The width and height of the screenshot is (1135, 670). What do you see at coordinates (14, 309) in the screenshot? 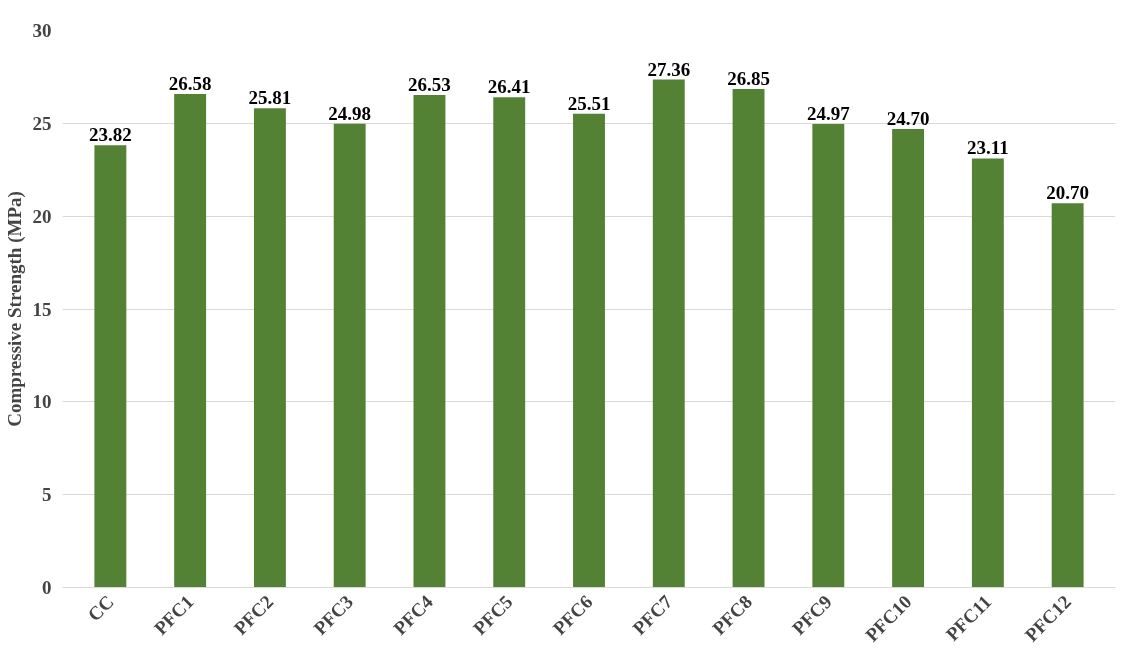
I see `y-axis-title: Compressive Strength (MPa)` at bounding box center [14, 309].